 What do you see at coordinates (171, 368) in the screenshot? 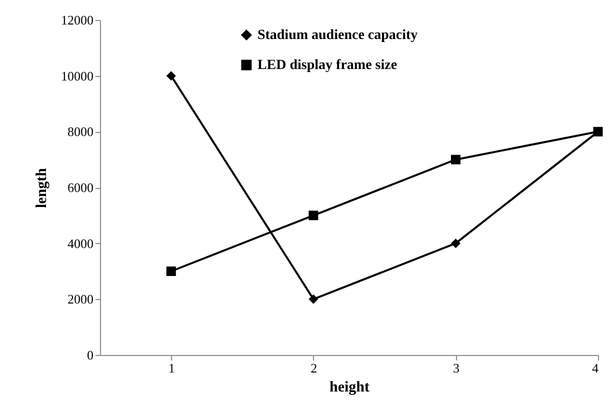
I see `x-tick-label: 1` at bounding box center [171, 368].